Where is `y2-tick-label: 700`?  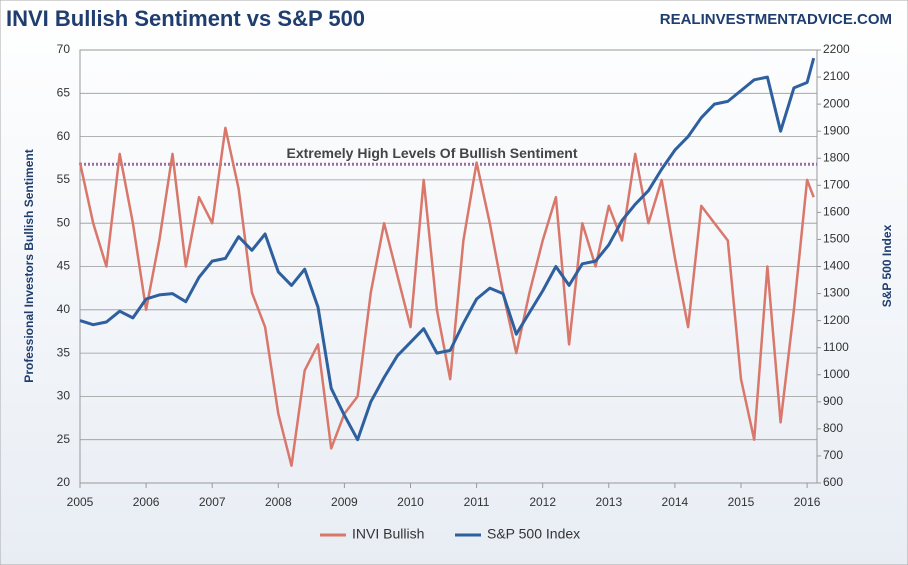
y2-tick-label: 700 is located at coordinates (833, 455).